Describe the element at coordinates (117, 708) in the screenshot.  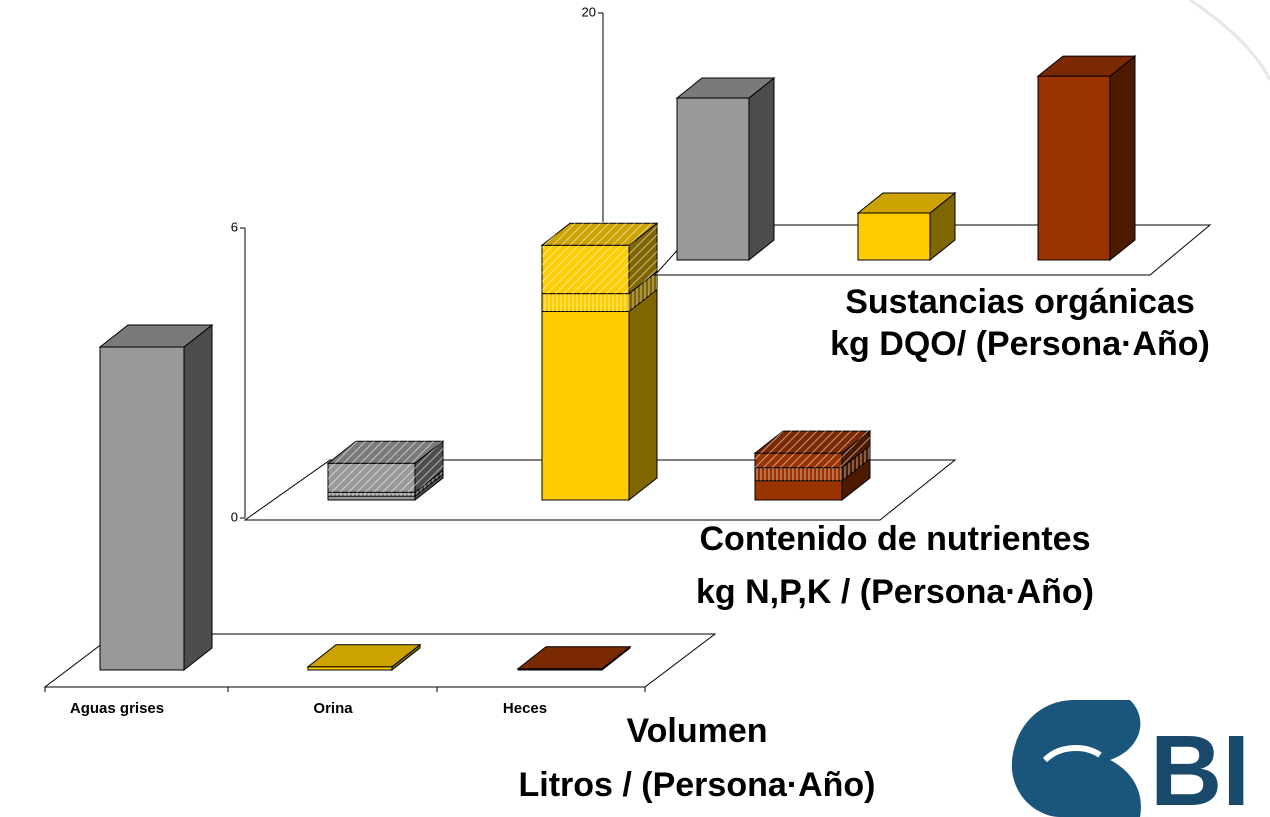
I see `x-tick-label: Aguas grises` at that location.